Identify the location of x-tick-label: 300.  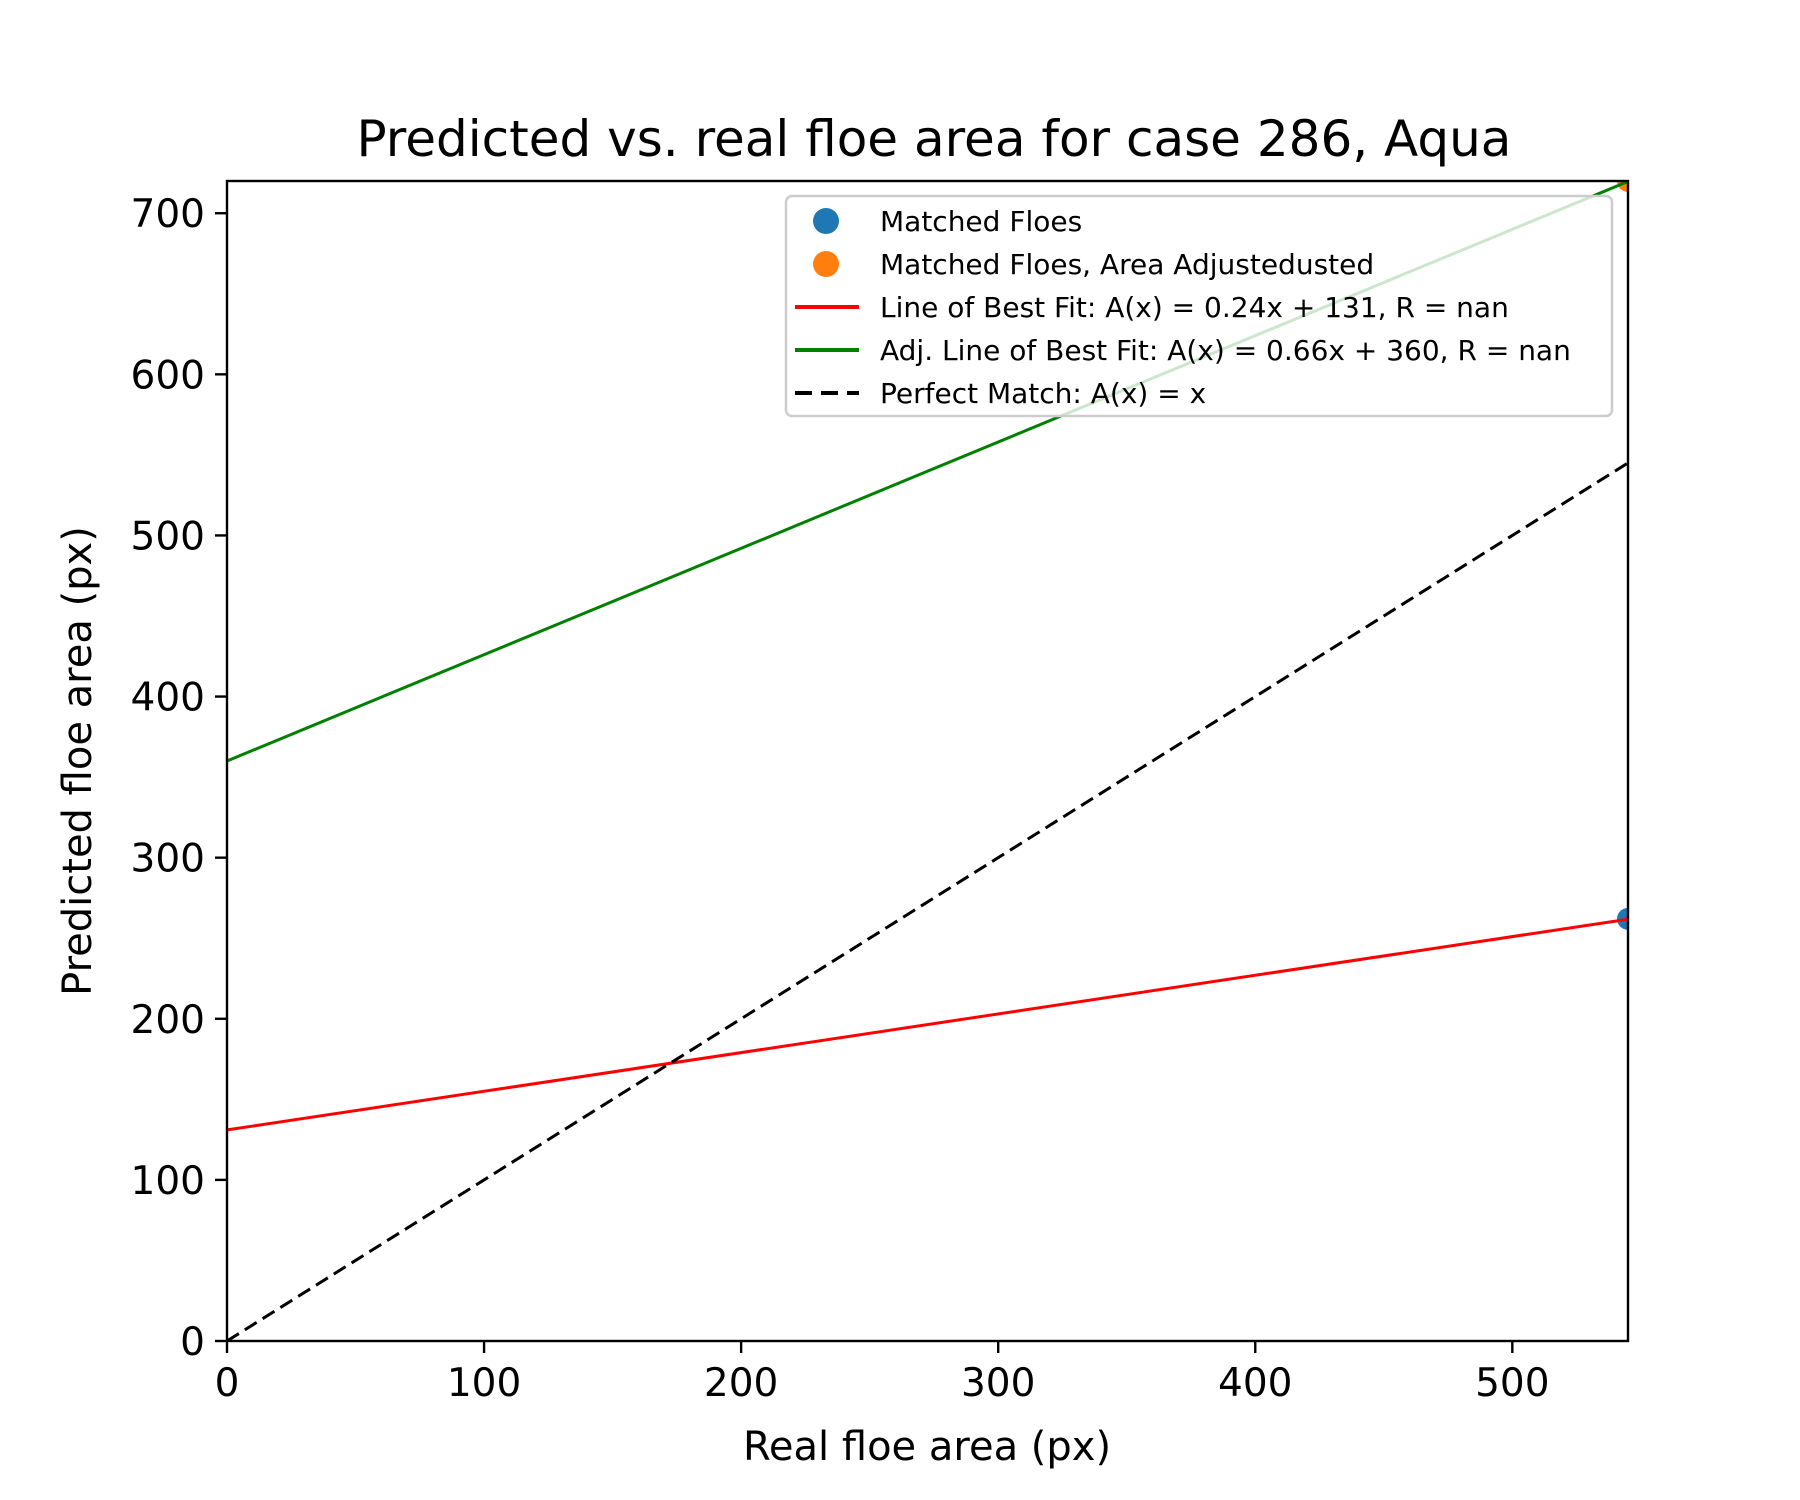
(998, 1383).